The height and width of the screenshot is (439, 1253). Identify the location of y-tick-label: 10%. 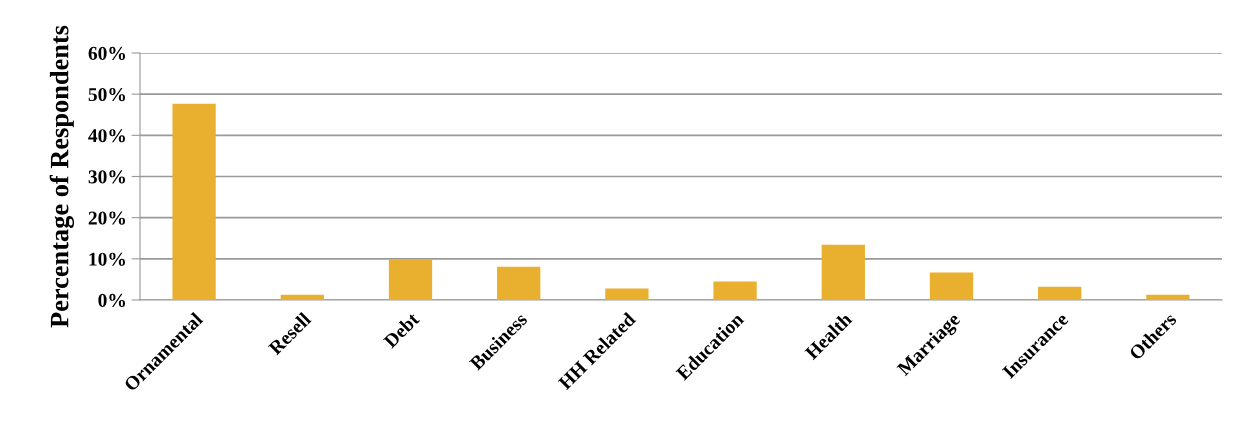
(107, 259).